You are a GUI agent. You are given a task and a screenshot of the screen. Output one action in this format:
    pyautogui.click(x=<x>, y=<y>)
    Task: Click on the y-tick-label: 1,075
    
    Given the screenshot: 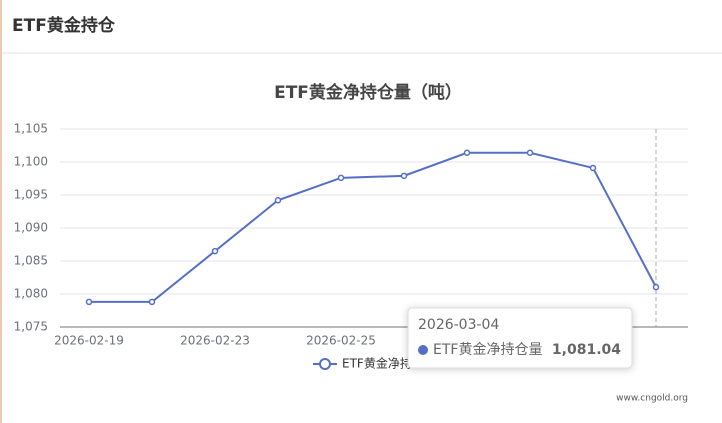 What is the action you would take?
    pyautogui.click(x=31, y=327)
    